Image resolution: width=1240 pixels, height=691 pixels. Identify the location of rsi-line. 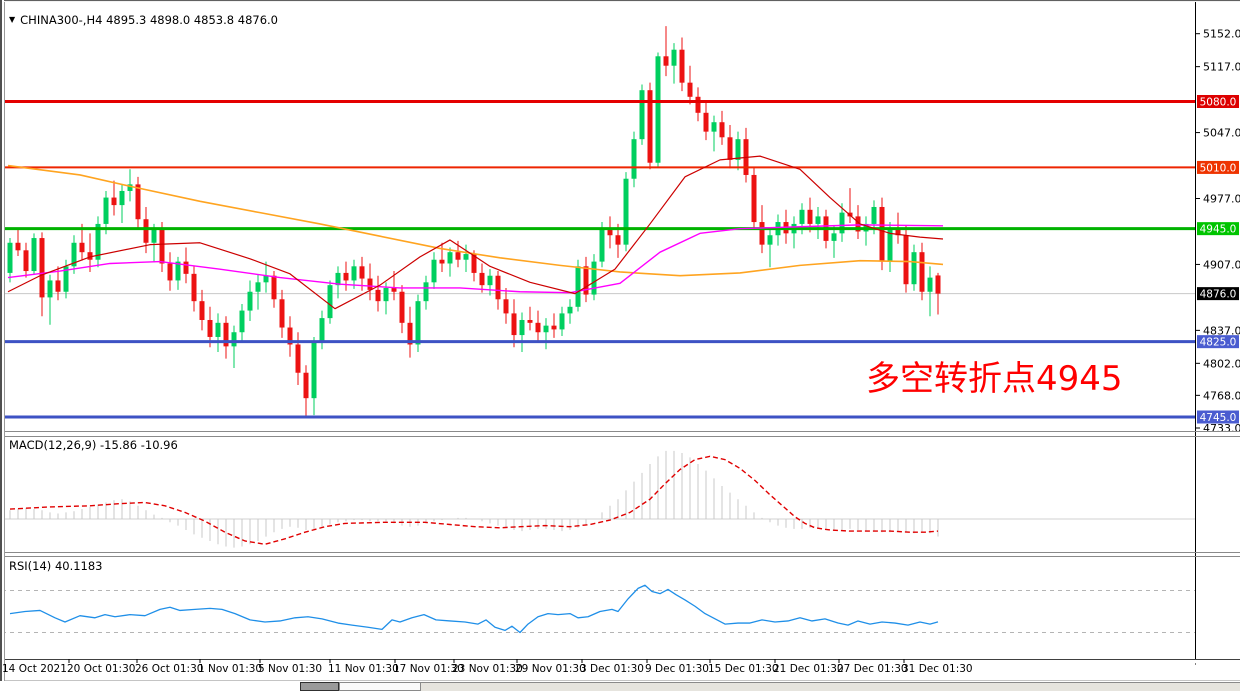
(474, 609).